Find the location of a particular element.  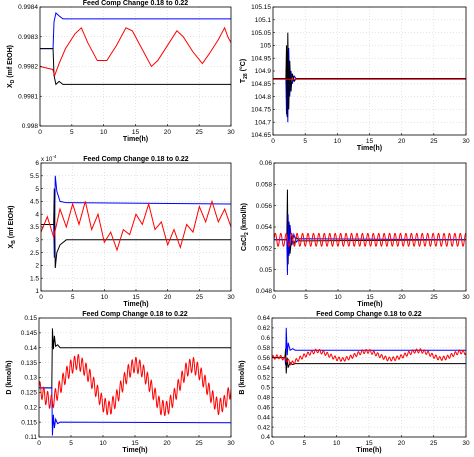

y-tick-label: 1 is located at coordinates (37, 291).